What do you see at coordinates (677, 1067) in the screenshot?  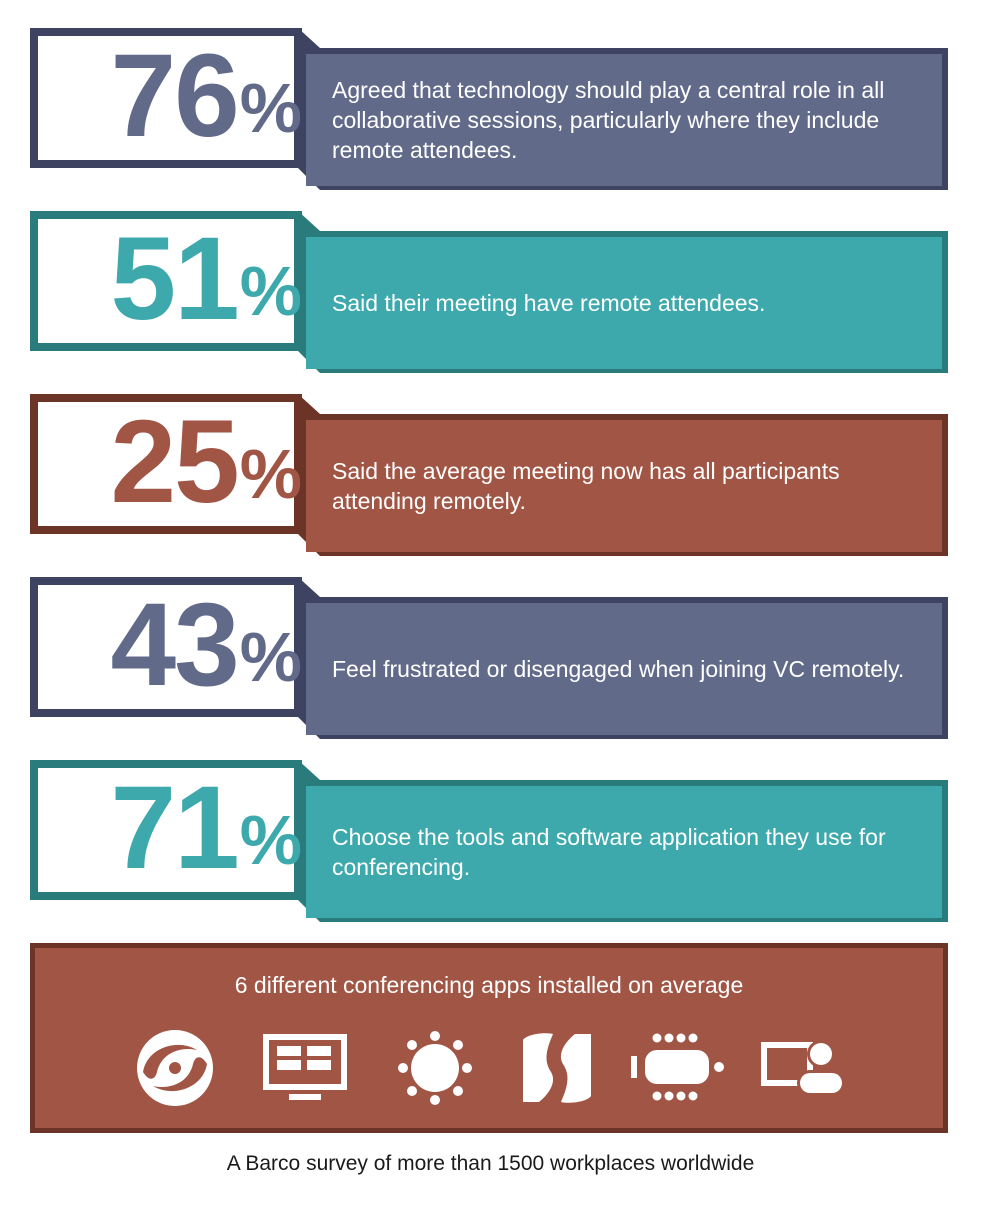 I see `table-meeting-app-icon` at bounding box center [677, 1067].